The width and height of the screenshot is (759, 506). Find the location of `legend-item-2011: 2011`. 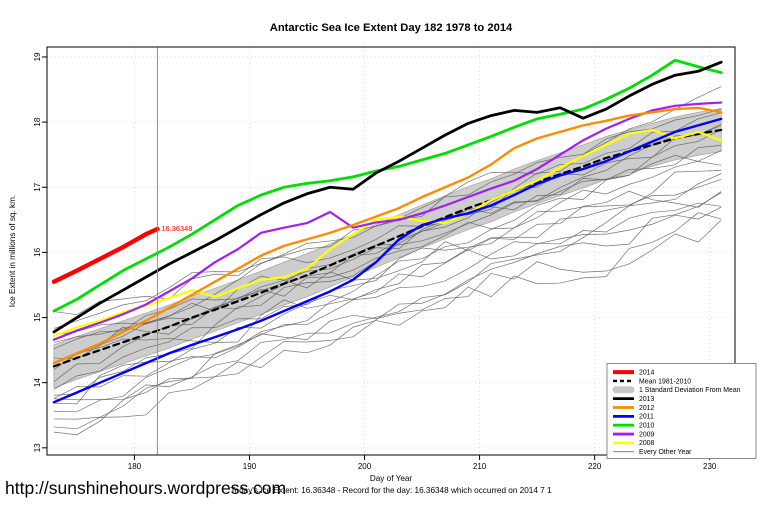

legend-item-2011: 2011 is located at coordinates (633, 417).